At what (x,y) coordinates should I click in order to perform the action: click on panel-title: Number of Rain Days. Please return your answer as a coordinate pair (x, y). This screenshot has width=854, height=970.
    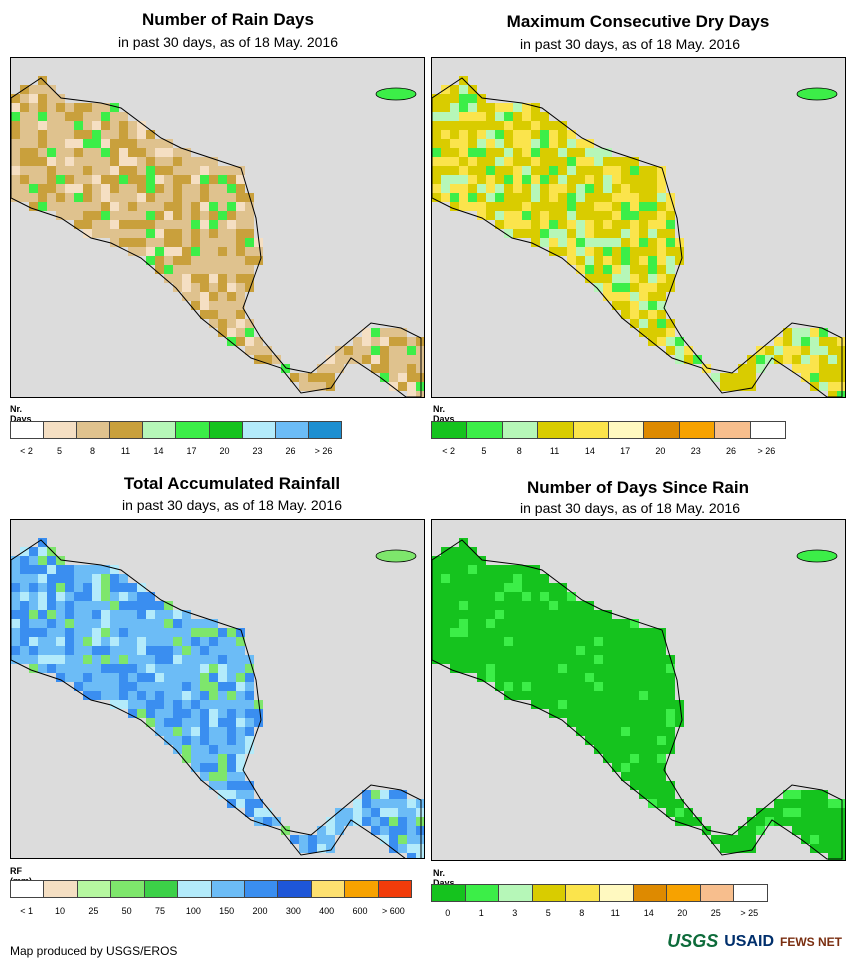
    Looking at the image, I should click on (228, 19).